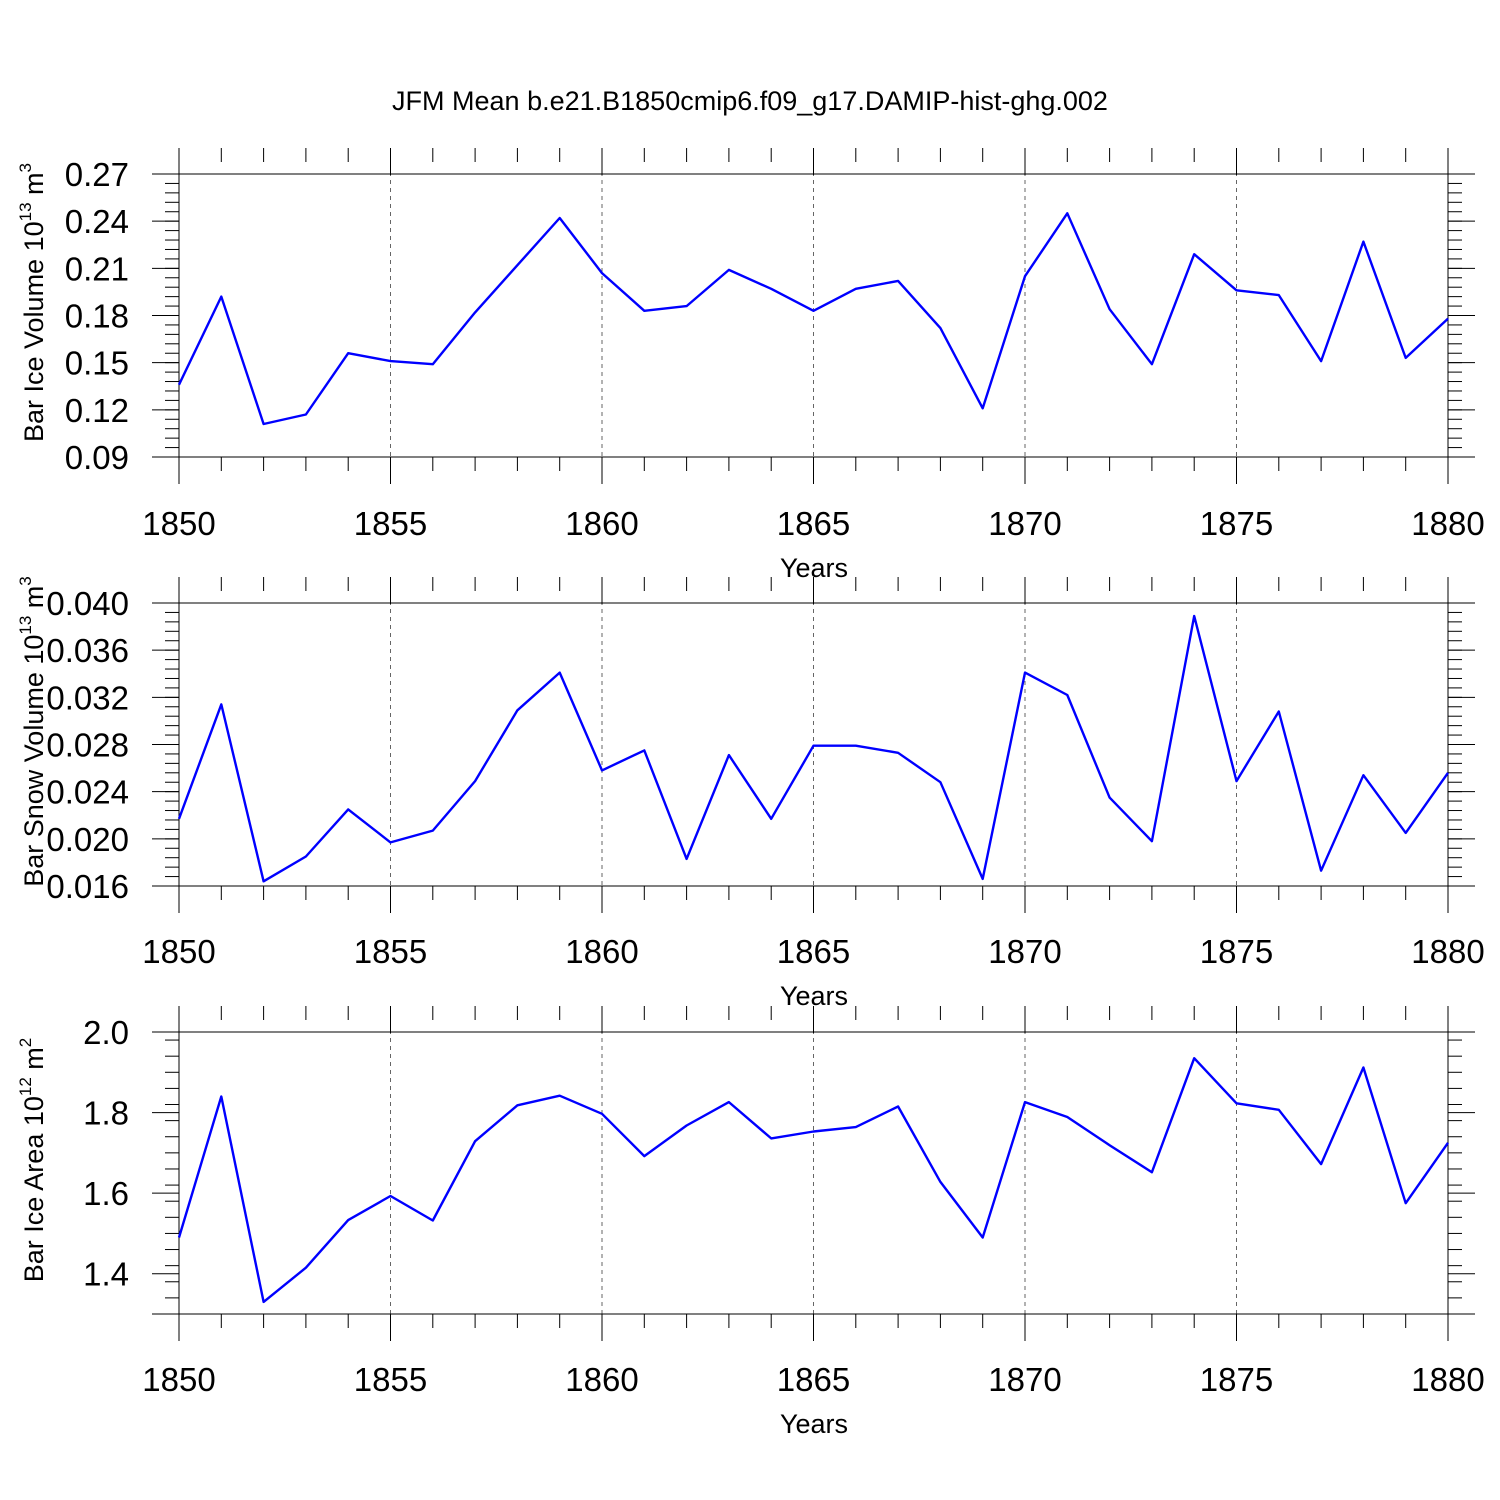  I want to click on y-axis-title: Bar Ice Area 1012 m2, so click(32, 1160).